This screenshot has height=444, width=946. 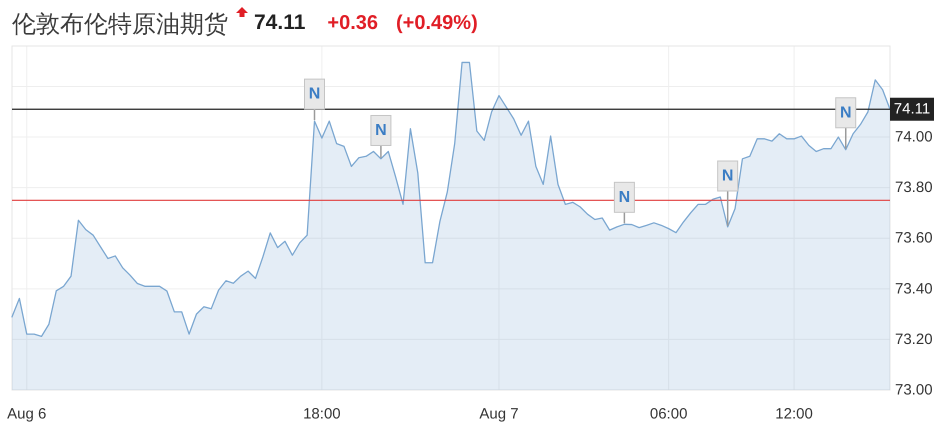 I want to click on y-tick-label: 74.00, so click(x=914, y=137).